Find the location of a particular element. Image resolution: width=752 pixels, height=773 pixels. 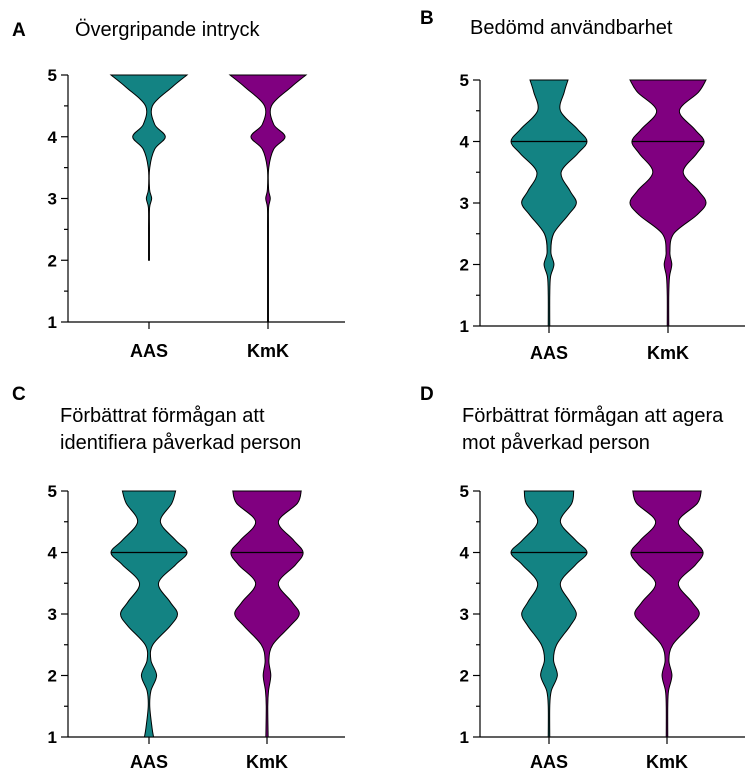

chart-title: identifiera påverkad person is located at coordinates (180, 443).